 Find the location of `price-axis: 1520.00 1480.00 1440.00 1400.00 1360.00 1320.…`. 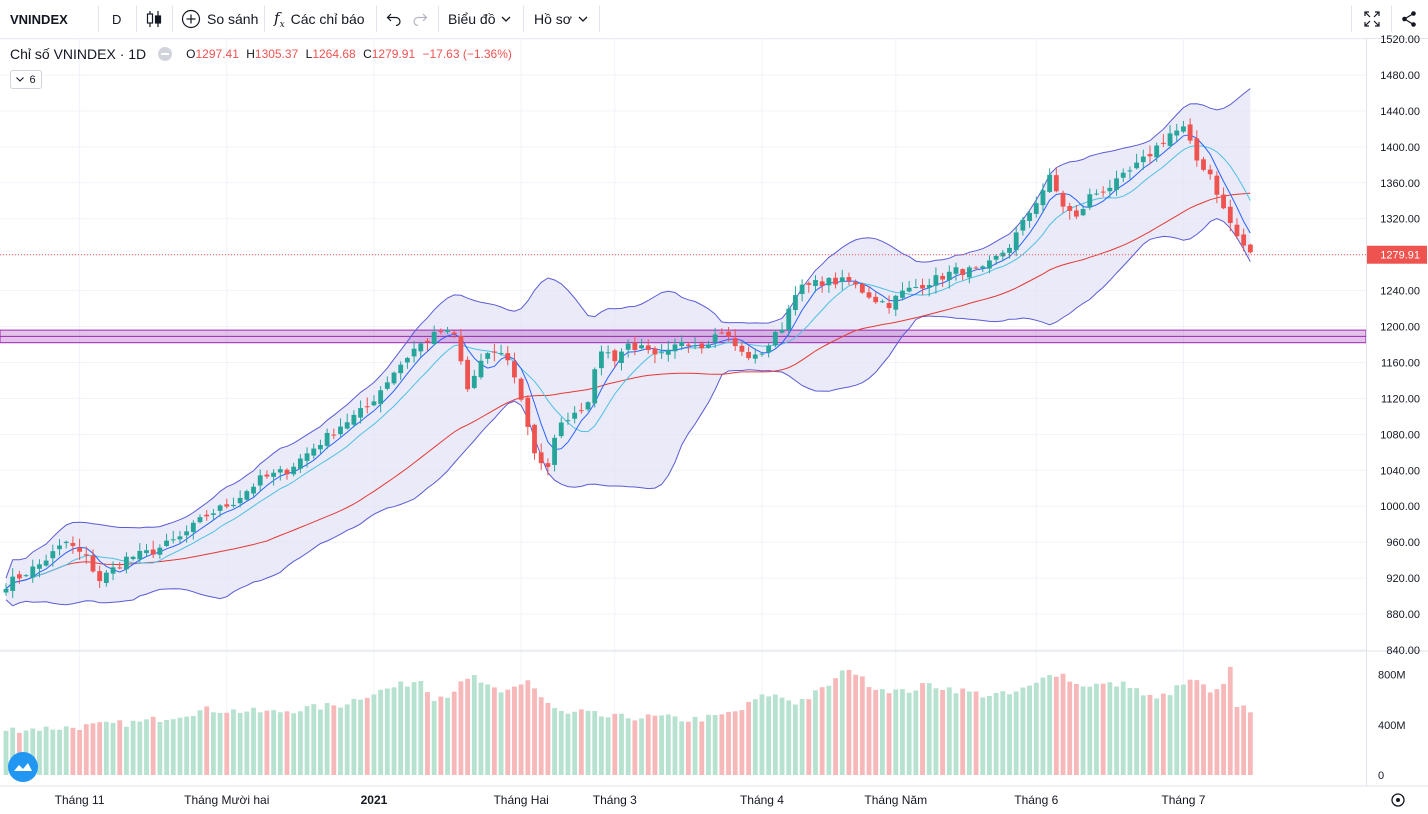

price-axis: 1520.00 1480.00 1440.00 1400.00 1360.00 1320.… is located at coordinates (1400, 345).